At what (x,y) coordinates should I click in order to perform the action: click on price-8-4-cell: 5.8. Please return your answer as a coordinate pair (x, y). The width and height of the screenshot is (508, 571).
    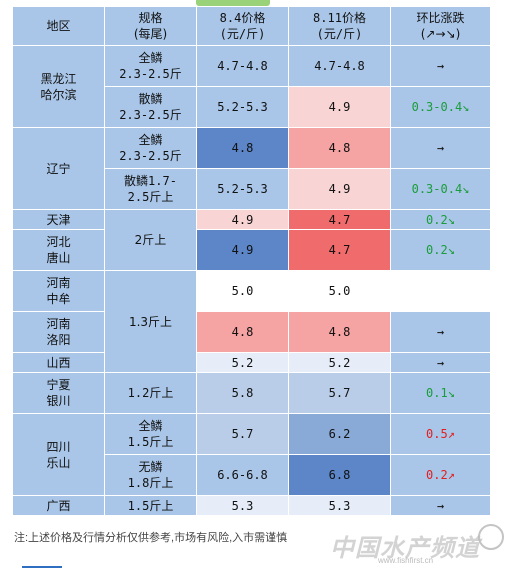
    Looking at the image, I should click on (242, 393).